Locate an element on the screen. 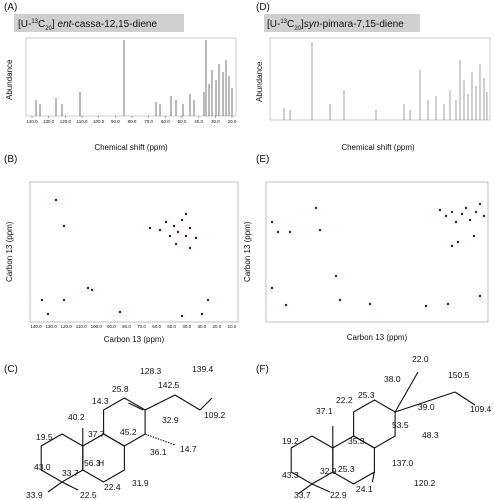  x-tick-label: 50.0 is located at coordinates (171, 326).